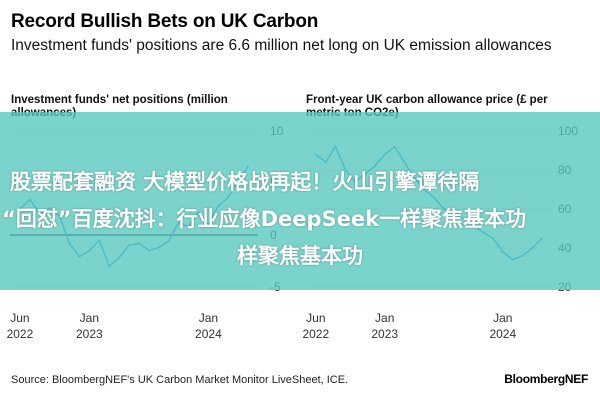 The width and height of the screenshot is (600, 400). I want to click on overlay-text-line-3: 样聚焦基本功, so click(300, 256).